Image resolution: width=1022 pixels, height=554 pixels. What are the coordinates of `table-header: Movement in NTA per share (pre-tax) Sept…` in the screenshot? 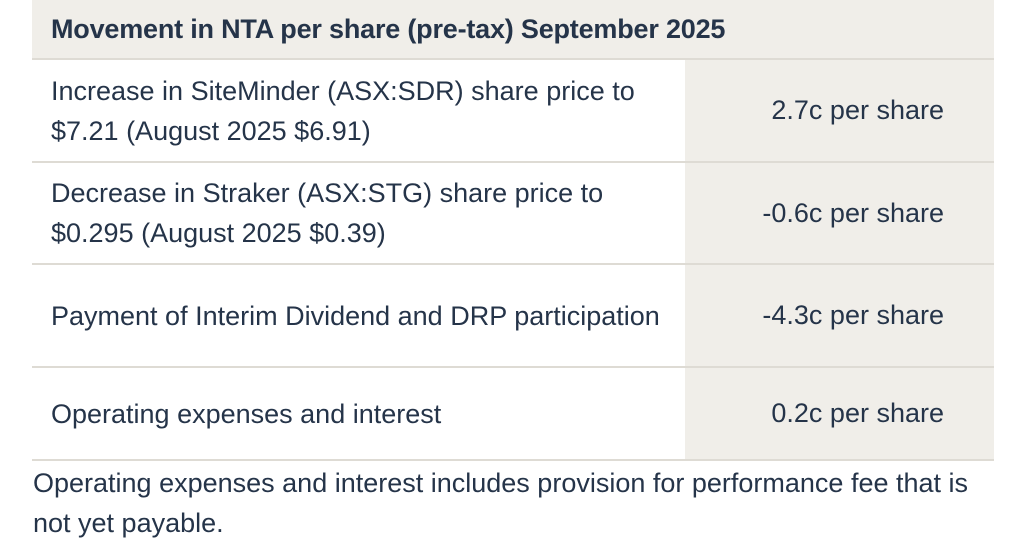 It's located at (513, 30).